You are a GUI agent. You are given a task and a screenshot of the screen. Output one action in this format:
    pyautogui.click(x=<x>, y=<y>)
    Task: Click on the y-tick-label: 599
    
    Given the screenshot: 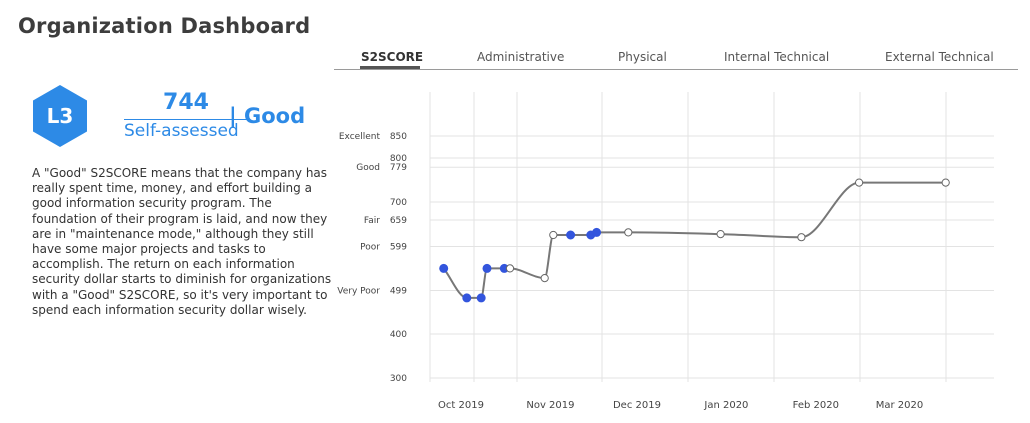 What is the action you would take?
    pyautogui.click(x=398, y=247)
    